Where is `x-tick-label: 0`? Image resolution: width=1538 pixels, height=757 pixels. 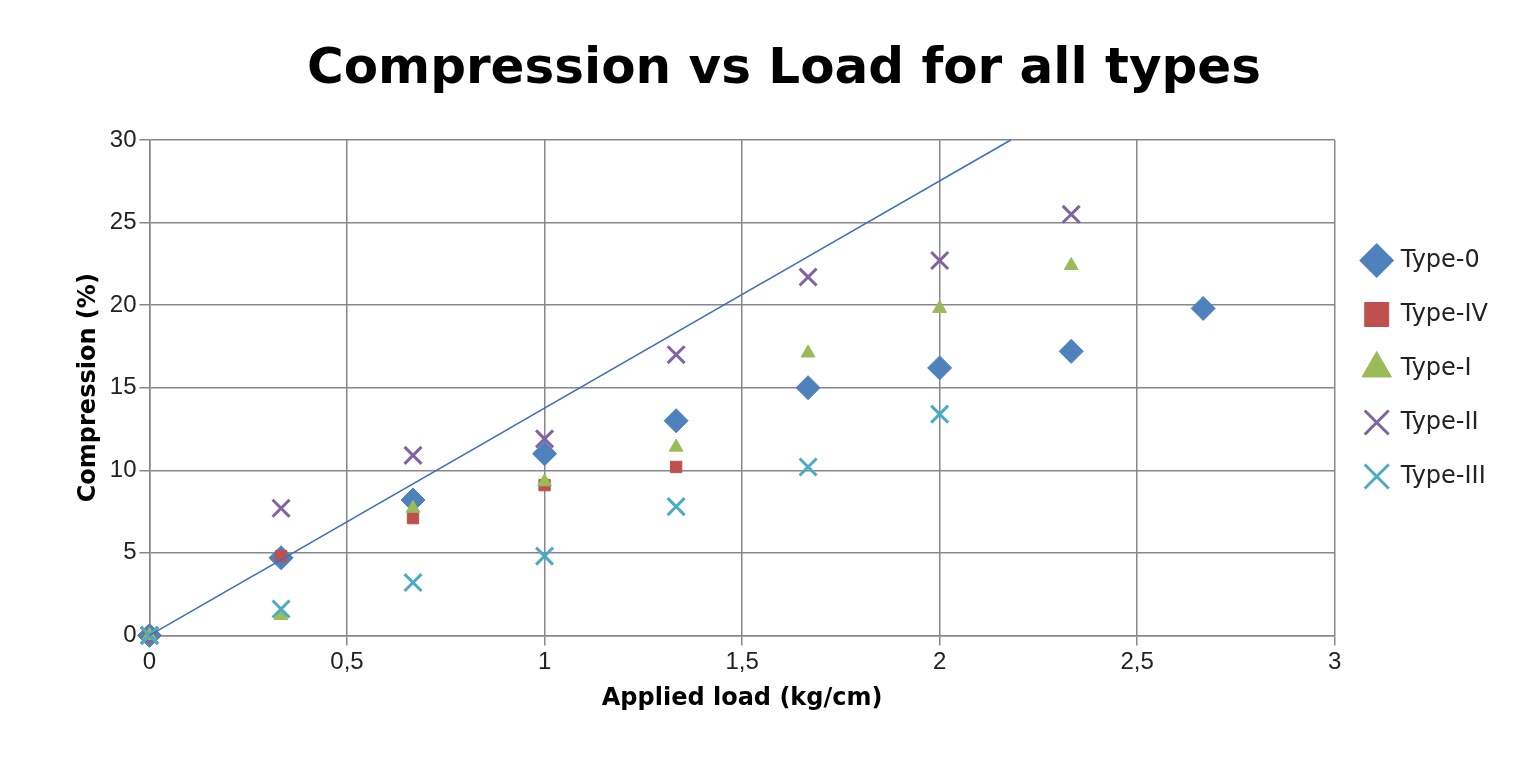
x-tick-label: 0 is located at coordinates (149, 661).